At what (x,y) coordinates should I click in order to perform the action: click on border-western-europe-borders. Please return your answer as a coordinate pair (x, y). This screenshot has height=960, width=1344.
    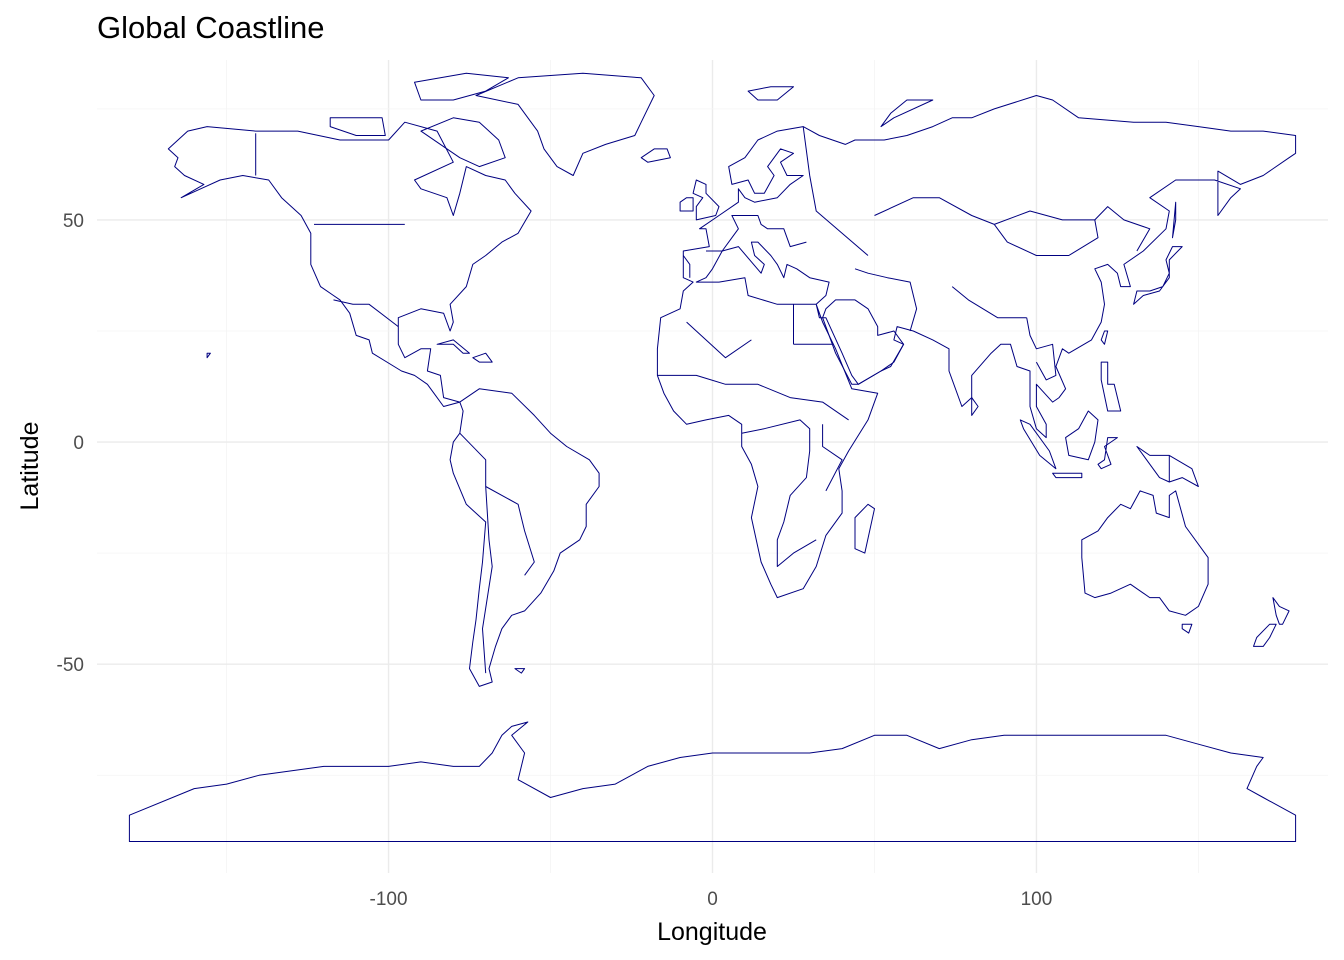
    Looking at the image, I should click on (756, 233).